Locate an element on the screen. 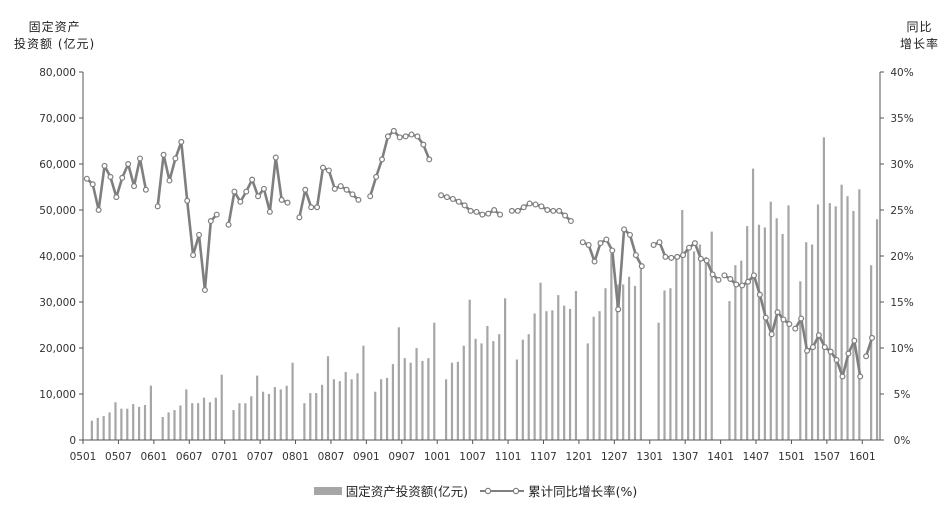 This screenshot has height=514, width=951. left-tick-label: 30,000 is located at coordinates (57, 303).